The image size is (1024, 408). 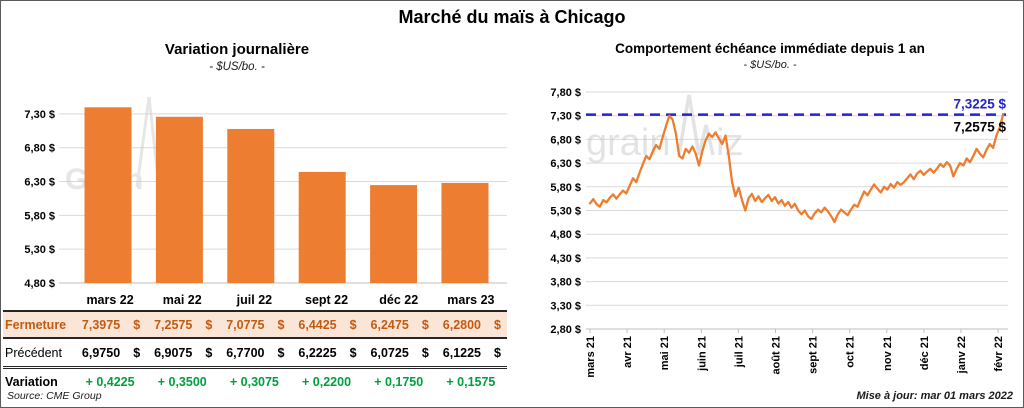 I want to click on x-axis-tick-label: sept 21, so click(x=814, y=355).